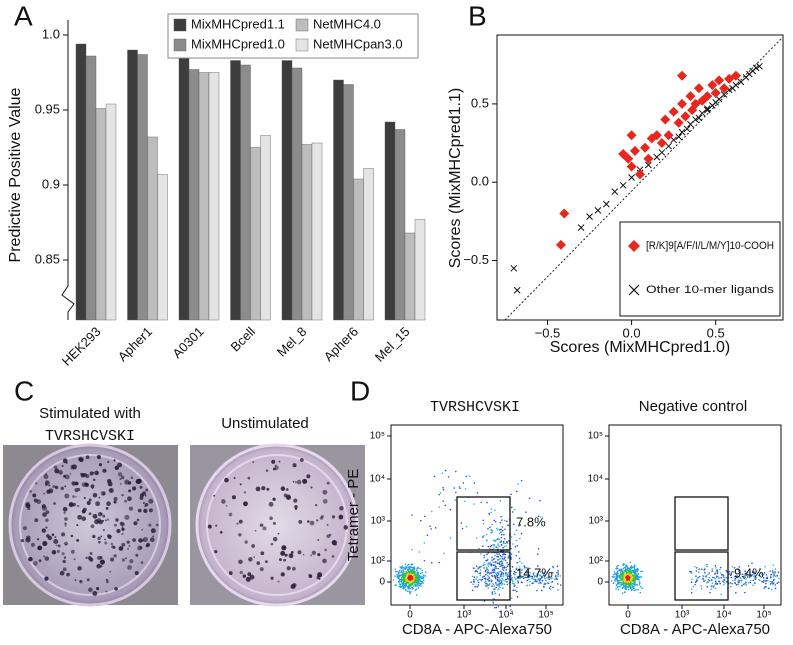  Describe the element at coordinates (360, 390) in the screenshot. I see `panel-label: D` at that location.